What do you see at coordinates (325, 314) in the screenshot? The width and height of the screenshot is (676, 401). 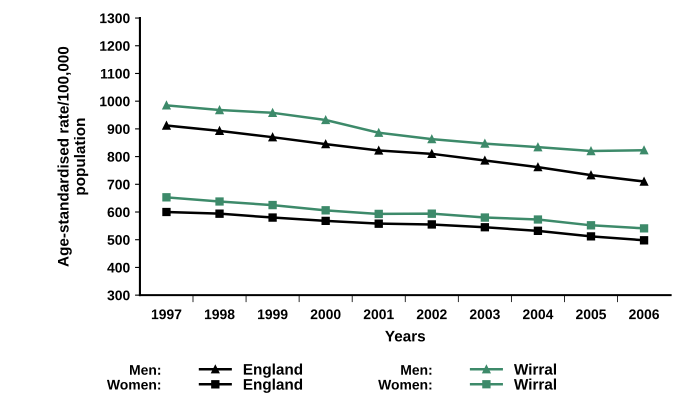 I see `x-tick-label: 2000` at bounding box center [325, 314].